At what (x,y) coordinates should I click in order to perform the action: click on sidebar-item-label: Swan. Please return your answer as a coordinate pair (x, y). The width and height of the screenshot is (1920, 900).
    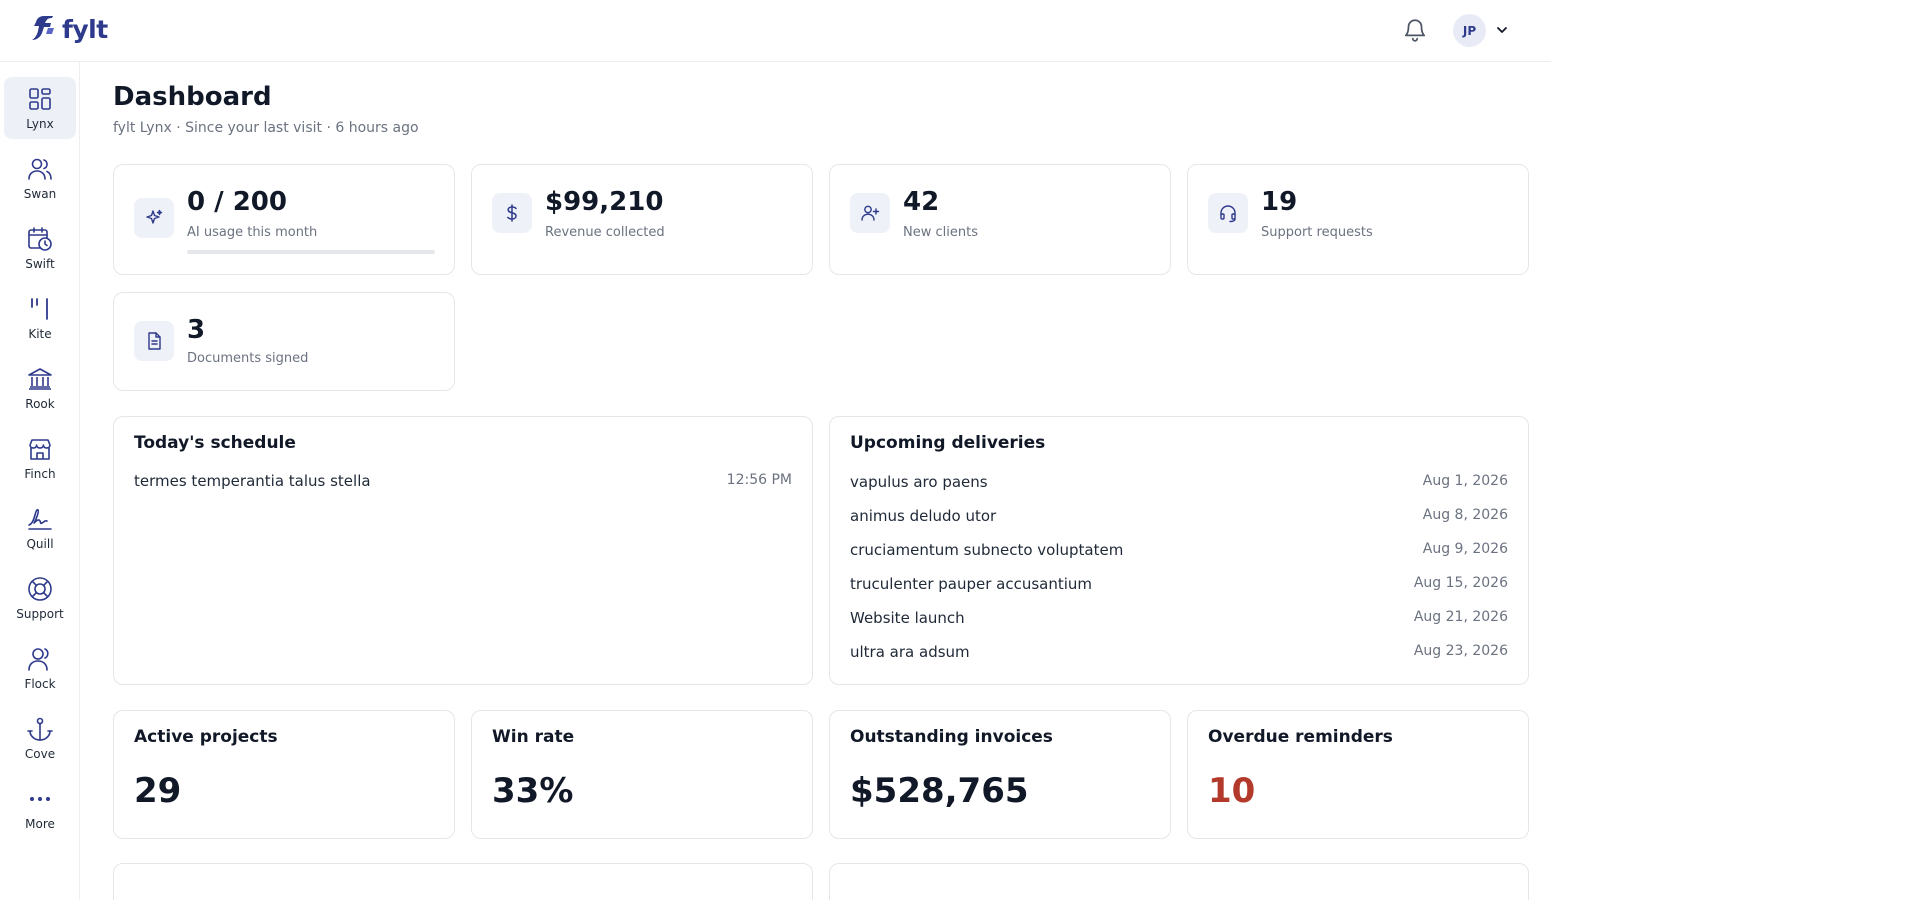
    Looking at the image, I should click on (40, 194).